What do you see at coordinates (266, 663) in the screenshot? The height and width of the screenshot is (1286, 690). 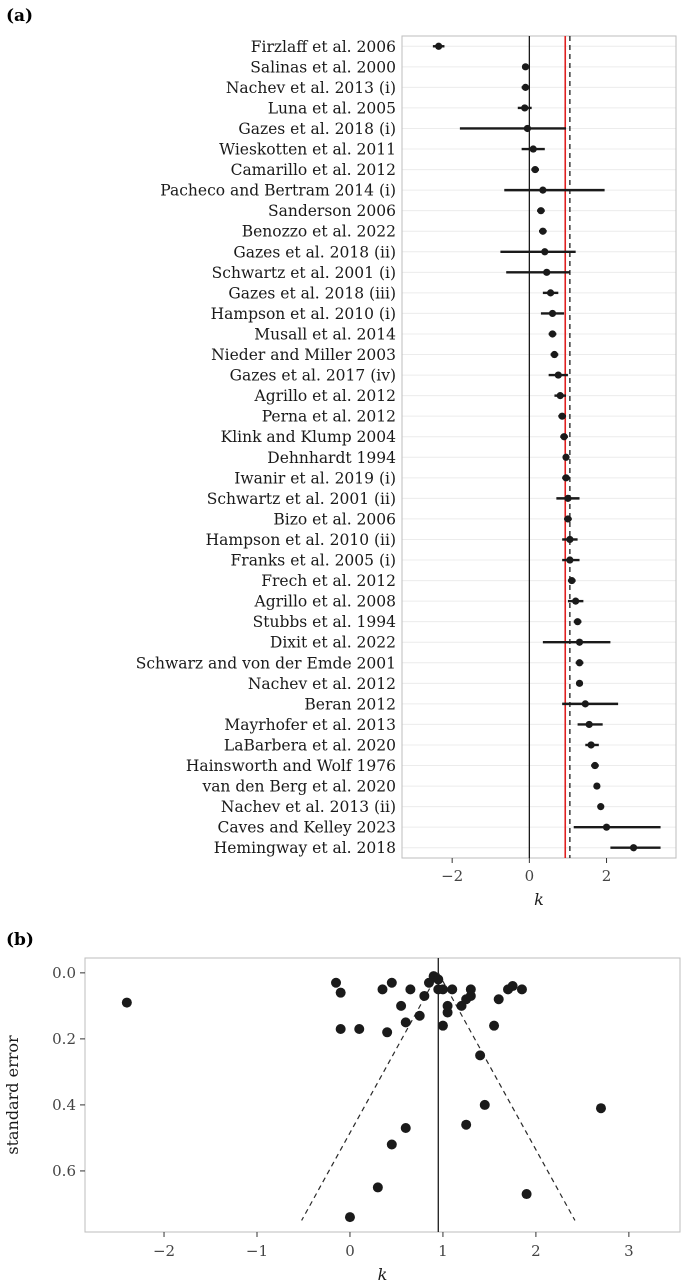 I see `study-label: Schwarz and von der Emde 2001` at bounding box center [266, 663].